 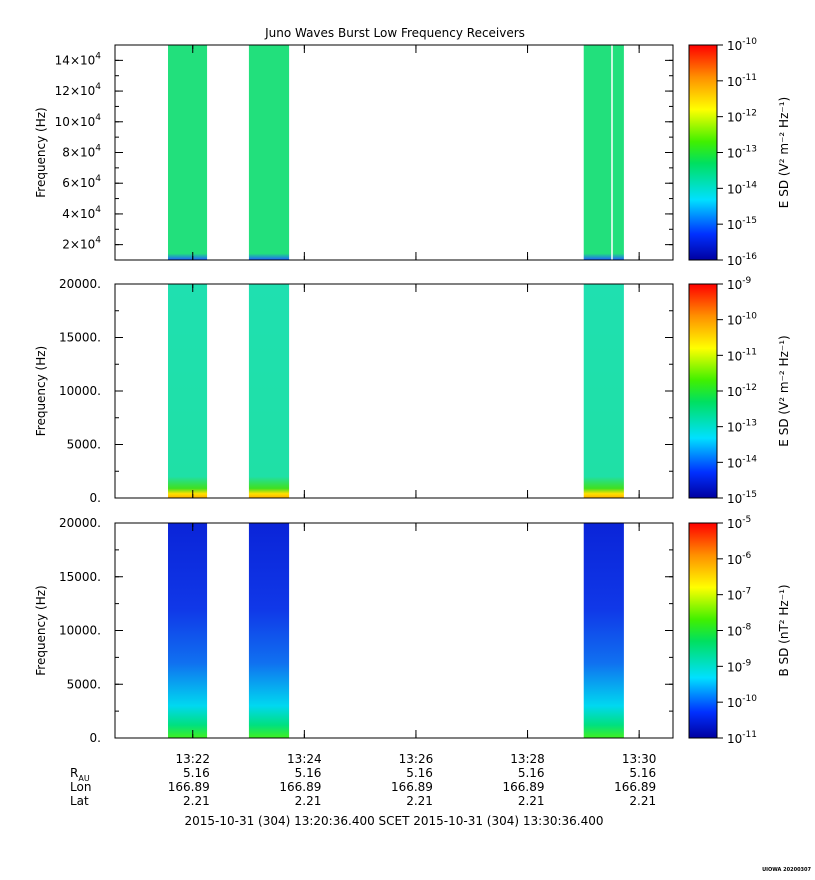 I want to click on colorbar-tick-label-2-2: 10⁻¹⁰, so click(x=742, y=320).